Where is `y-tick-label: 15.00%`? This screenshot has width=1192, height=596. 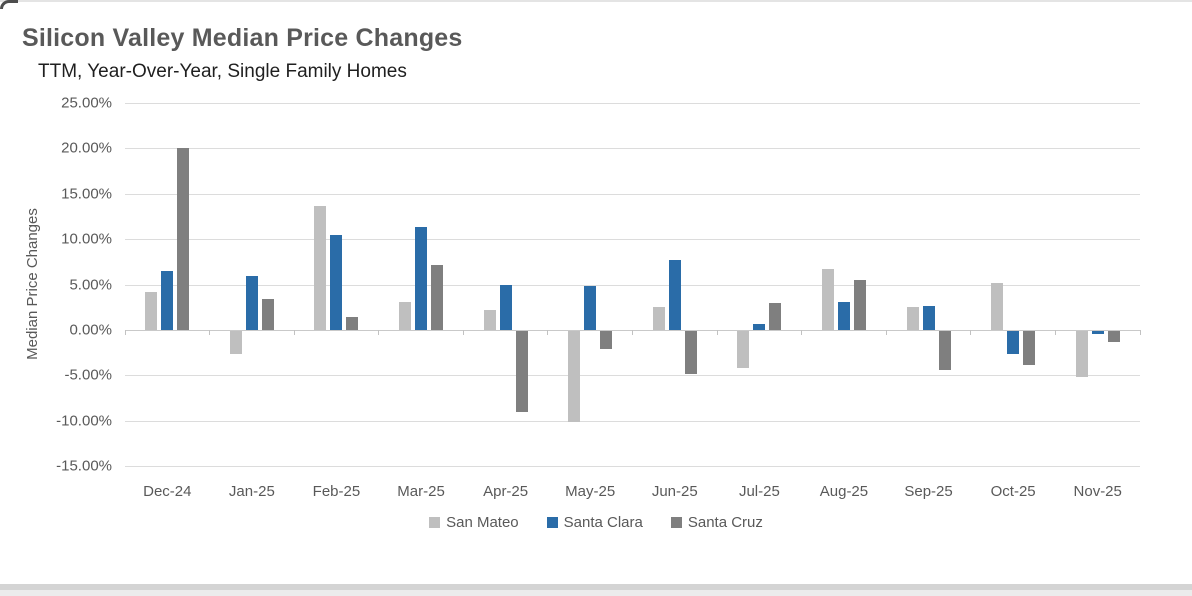 y-tick-label: 15.00% is located at coordinates (86, 194).